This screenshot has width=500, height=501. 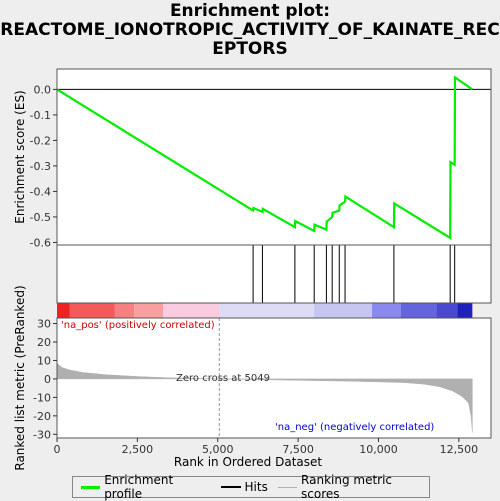 What do you see at coordinates (44, 342) in the screenshot?
I see `metric-ytick-label-1: 20` at bounding box center [44, 342].